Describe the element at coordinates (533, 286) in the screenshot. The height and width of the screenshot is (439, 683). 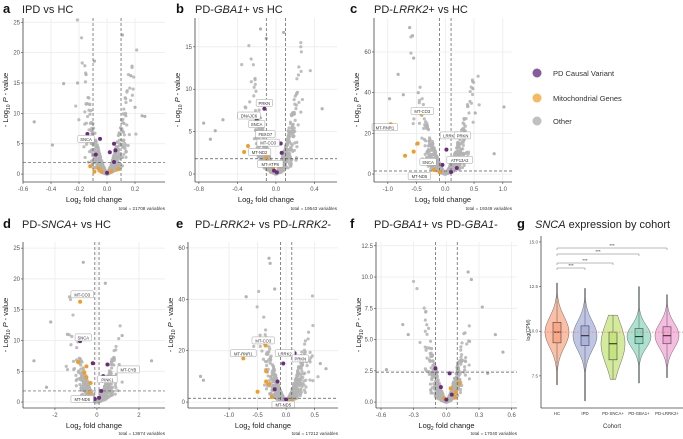
I see `y-tick-label: 12.5` at that location.